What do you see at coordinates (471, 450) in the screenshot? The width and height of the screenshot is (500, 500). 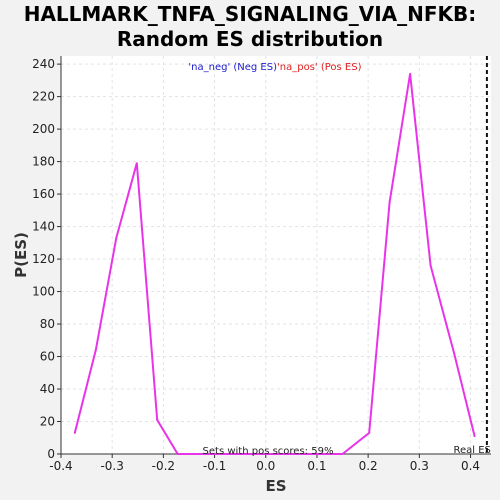 I see `real-es-label: Real ES` at bounding box center [471, 450].